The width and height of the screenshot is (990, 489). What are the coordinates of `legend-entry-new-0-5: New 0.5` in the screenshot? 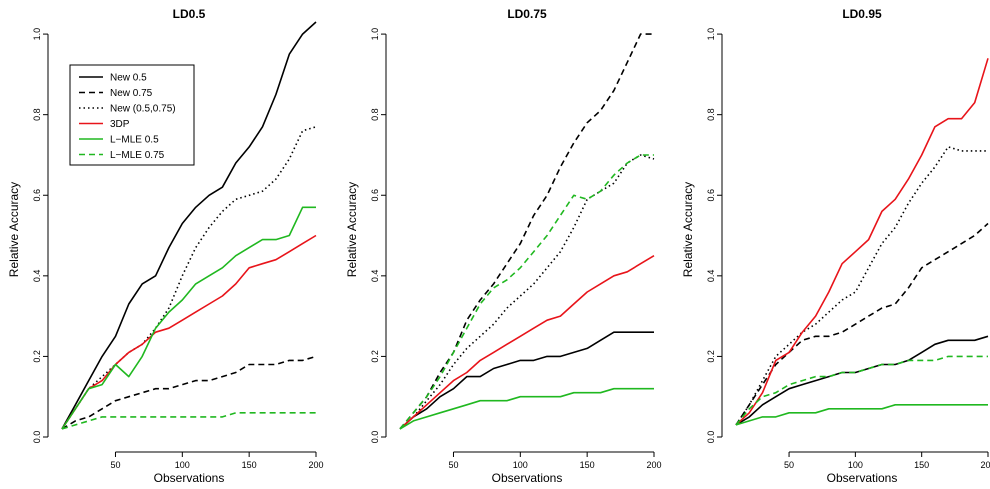 It's located at (128, 78).